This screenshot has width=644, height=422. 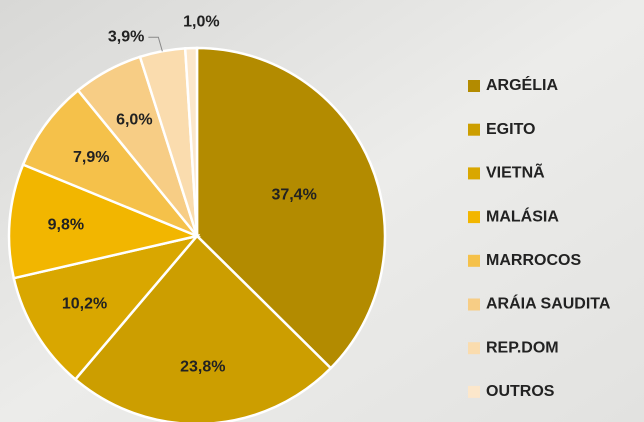 What do you see at coordinates (66, 224) in the screenshot?
I see `data-label: 9,8%` at bounding box center [66, 224].